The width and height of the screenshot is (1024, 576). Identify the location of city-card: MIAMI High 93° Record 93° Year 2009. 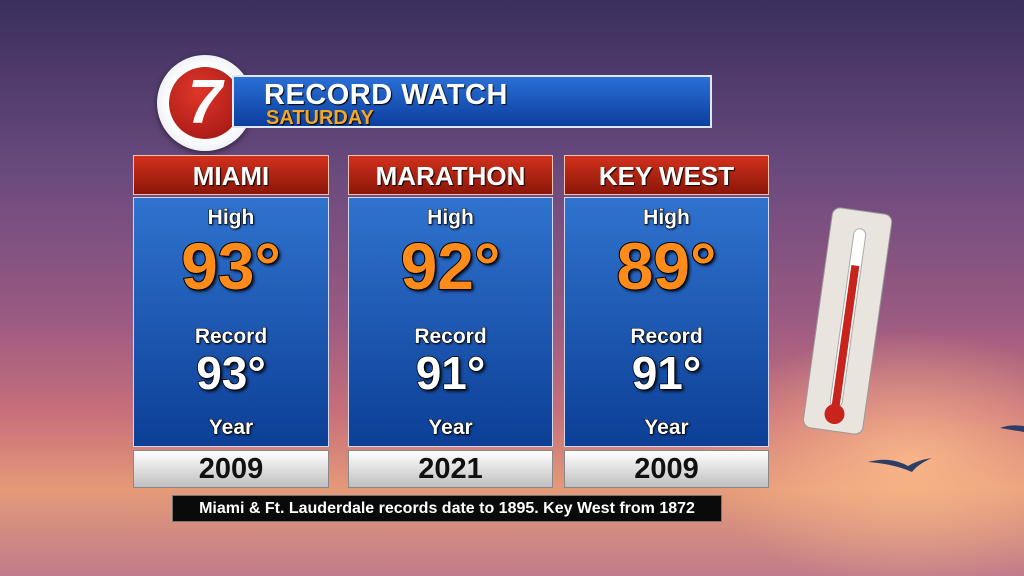
(231, 321).